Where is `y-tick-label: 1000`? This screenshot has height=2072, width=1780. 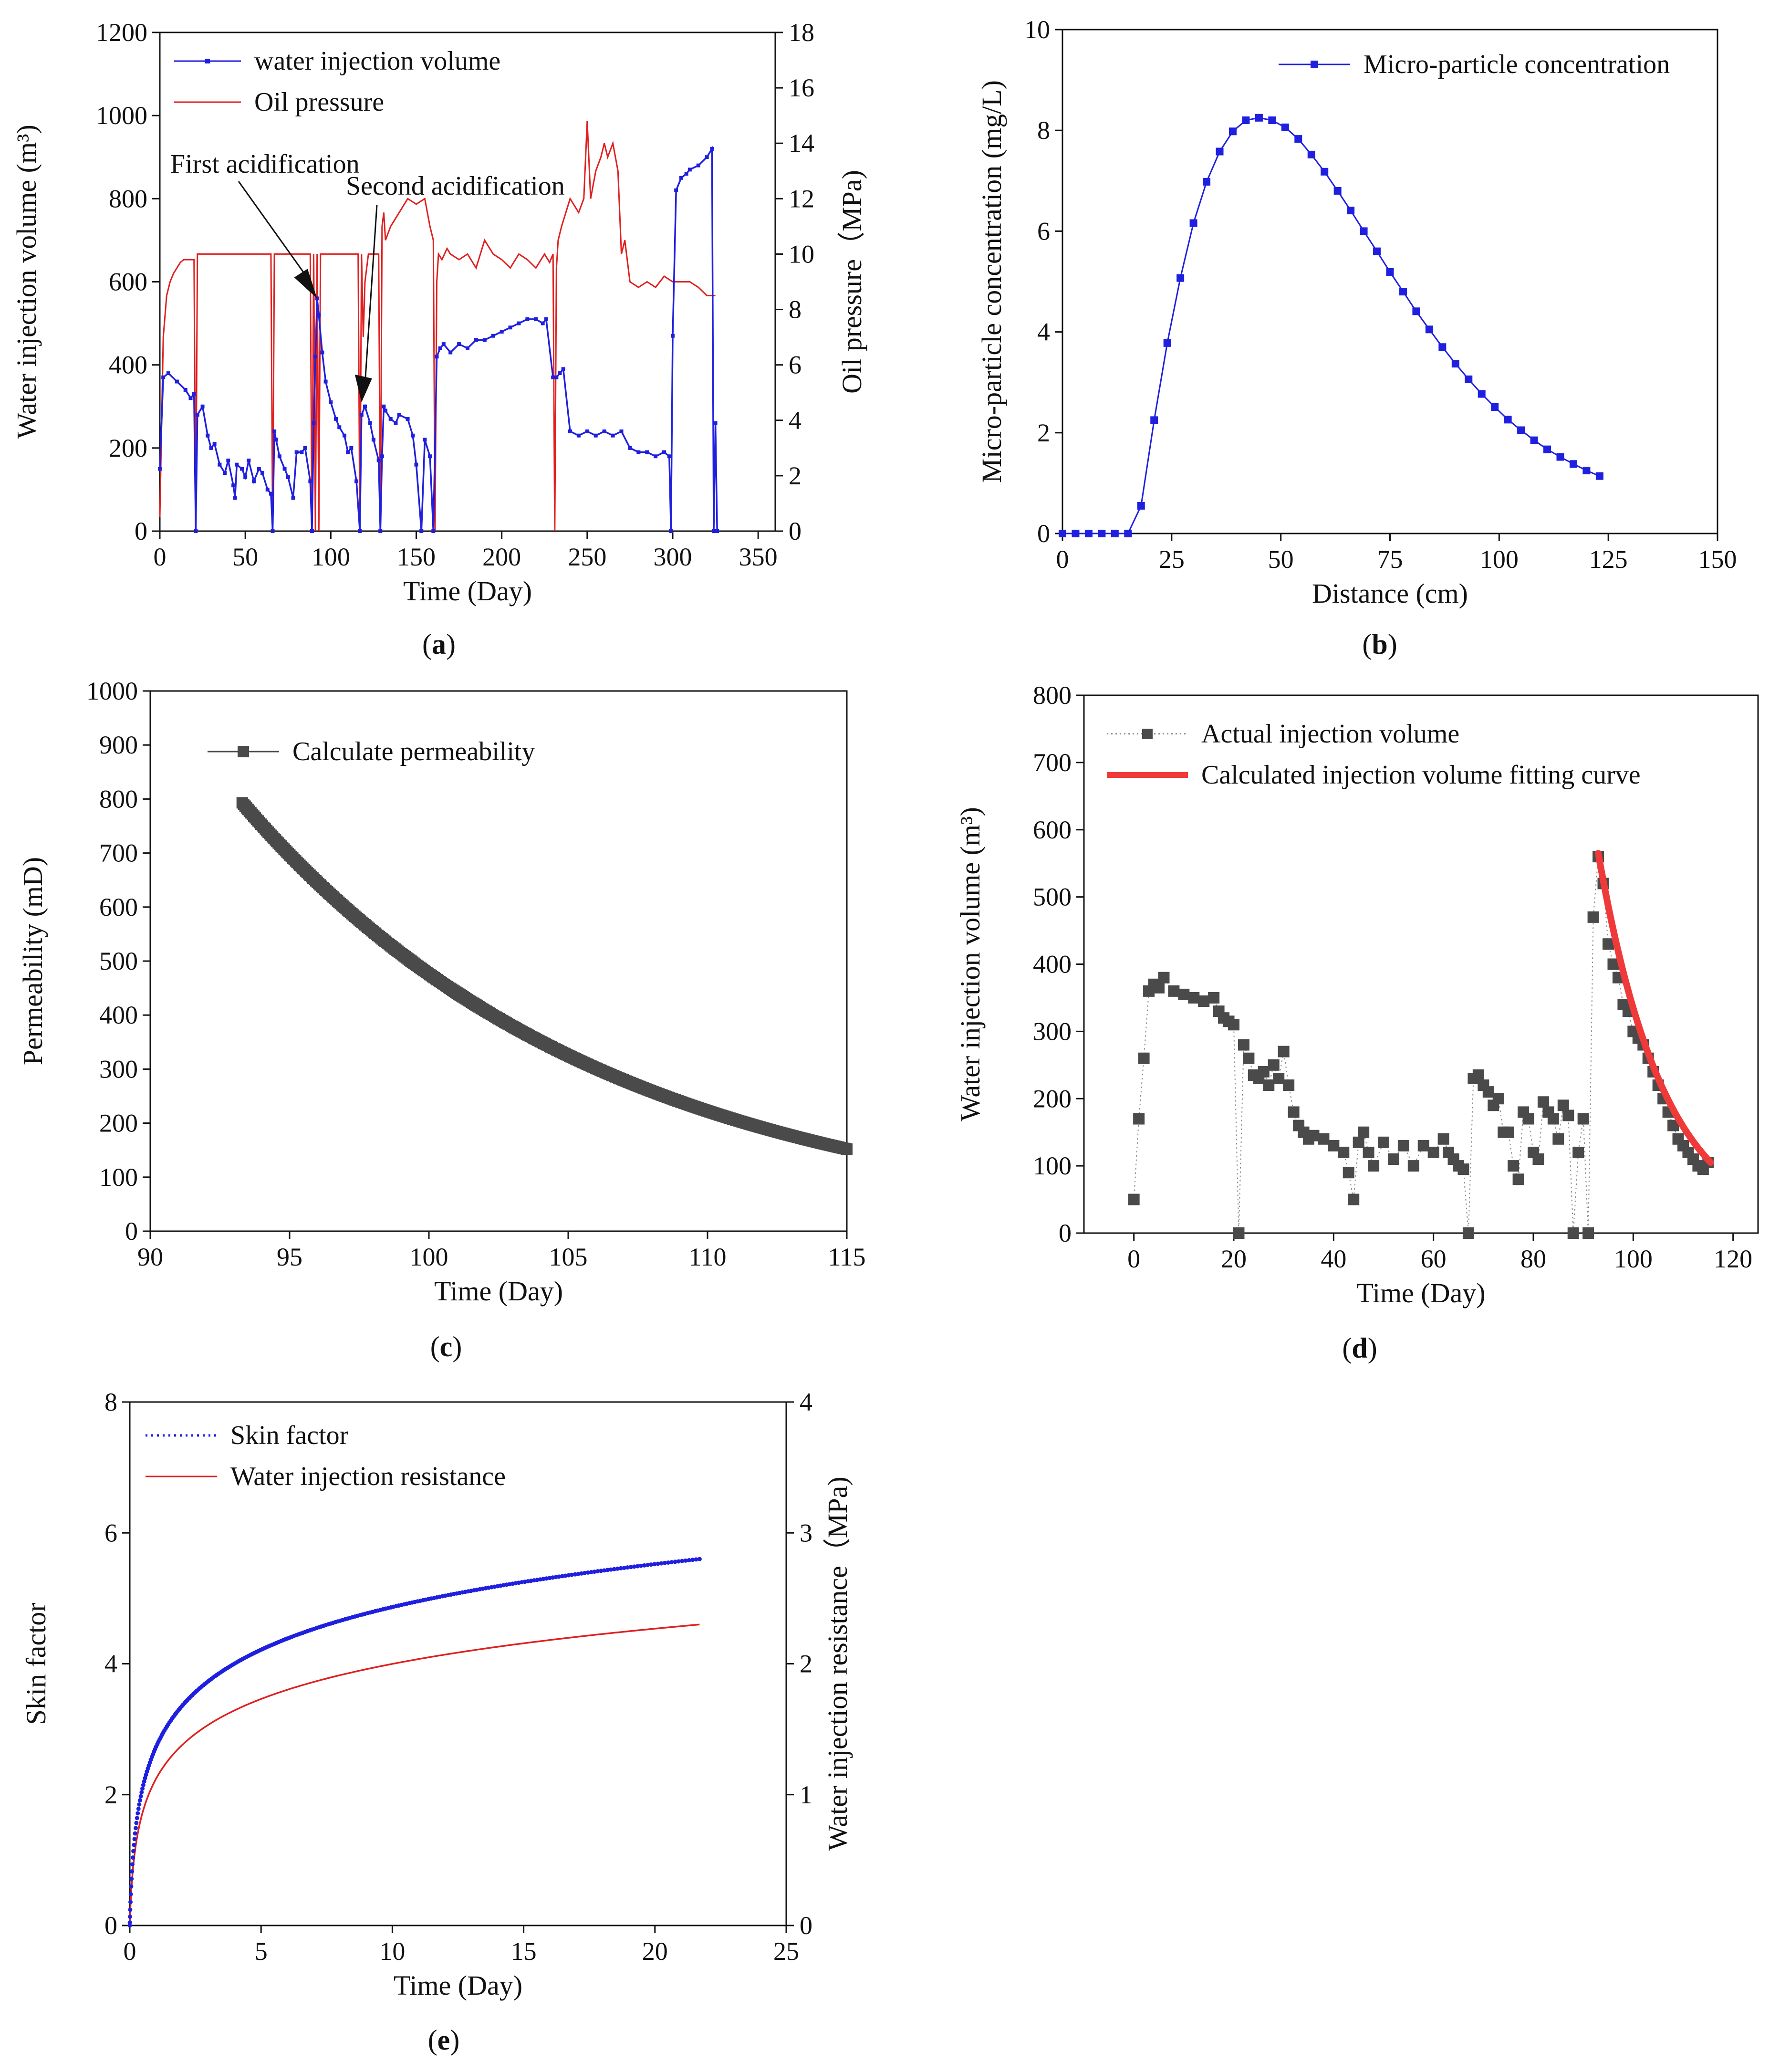 y-tick-label: 1000 is located at coordinates (121, 115).